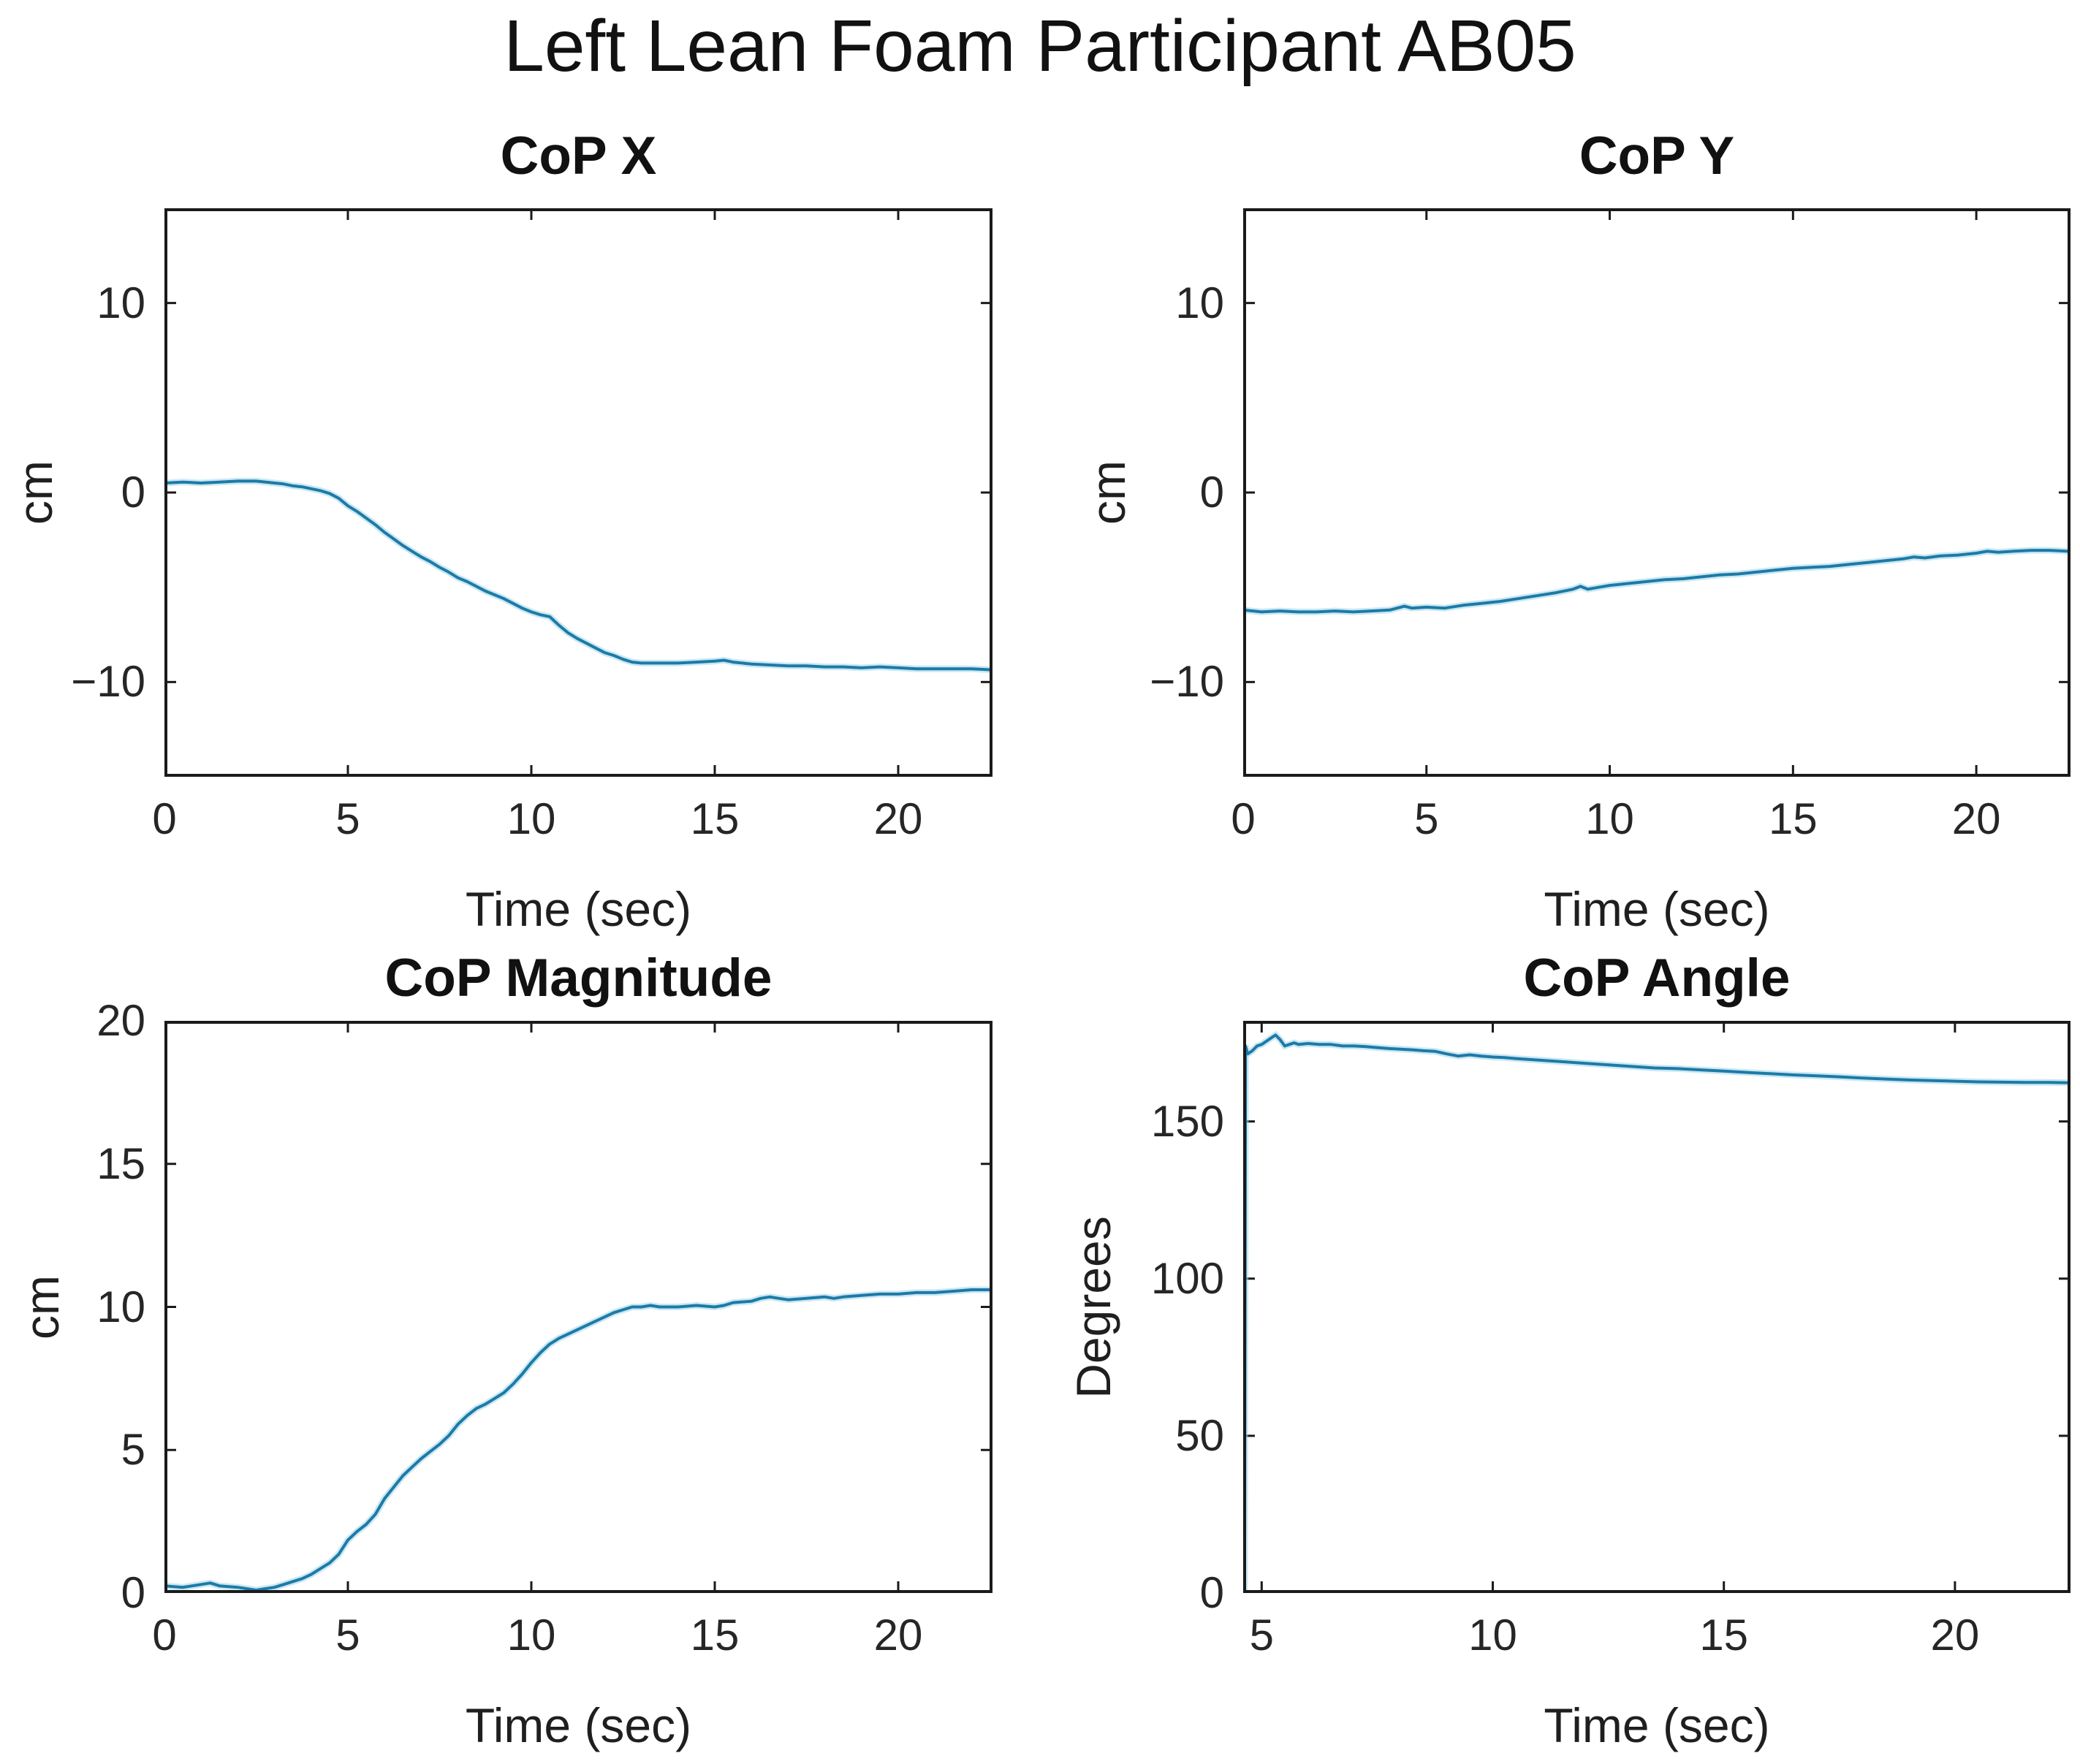 The width and height of the screenshot is (2080, 1764). I want to click on y-tick-label: 15, so click(120, 1163).